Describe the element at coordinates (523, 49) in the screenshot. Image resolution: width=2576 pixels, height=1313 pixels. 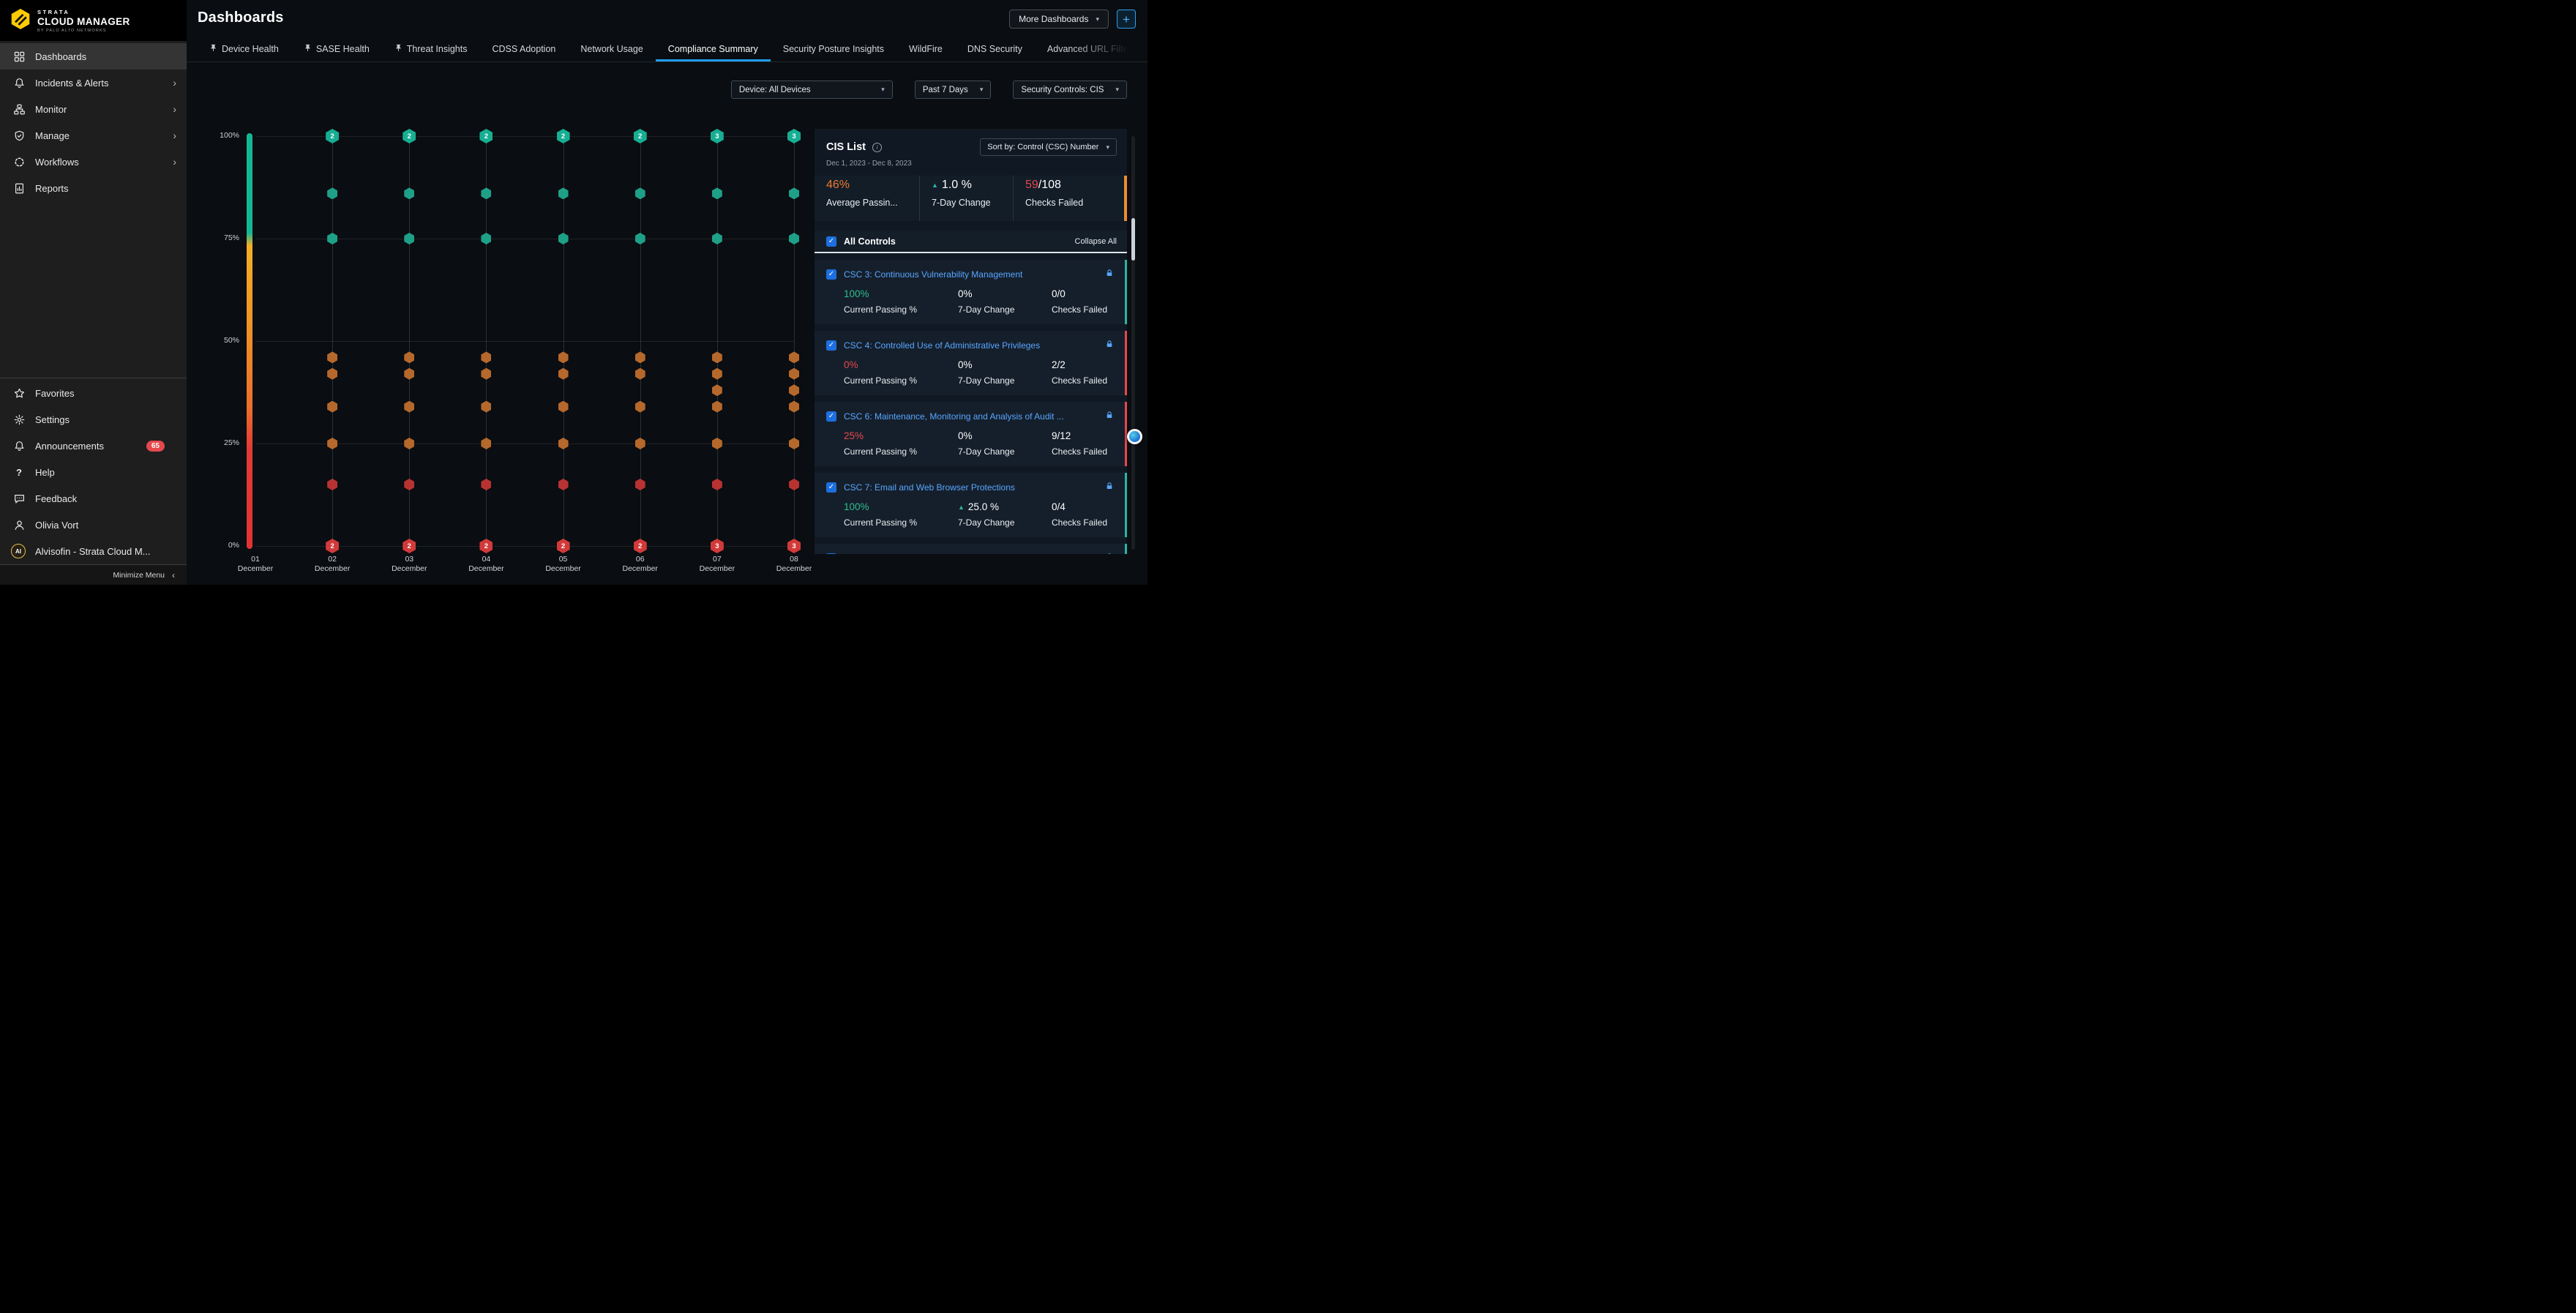
I see `tab-cdss-adoption: CDSS Adoption` at that location.